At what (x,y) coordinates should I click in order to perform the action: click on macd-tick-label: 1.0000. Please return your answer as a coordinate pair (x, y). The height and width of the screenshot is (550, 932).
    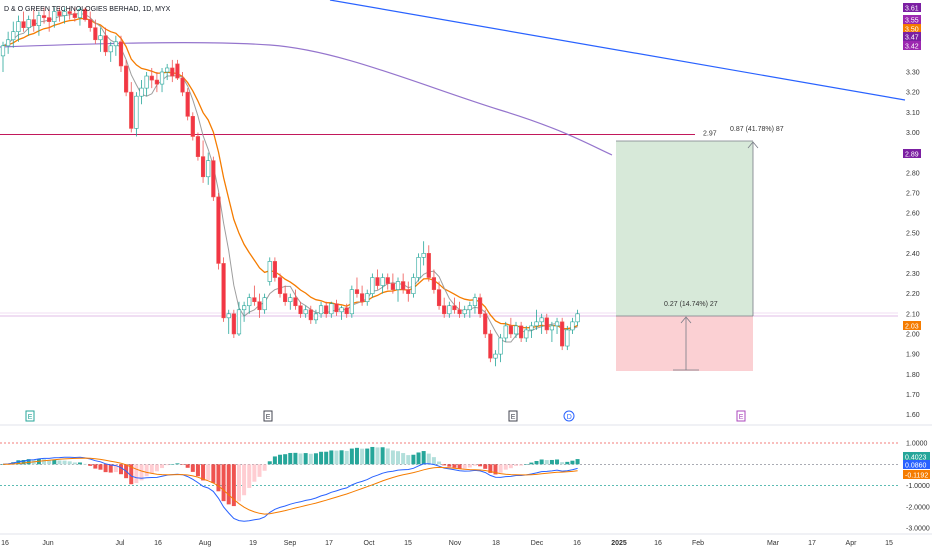
    Looking at the image, I should click on (917, 444).